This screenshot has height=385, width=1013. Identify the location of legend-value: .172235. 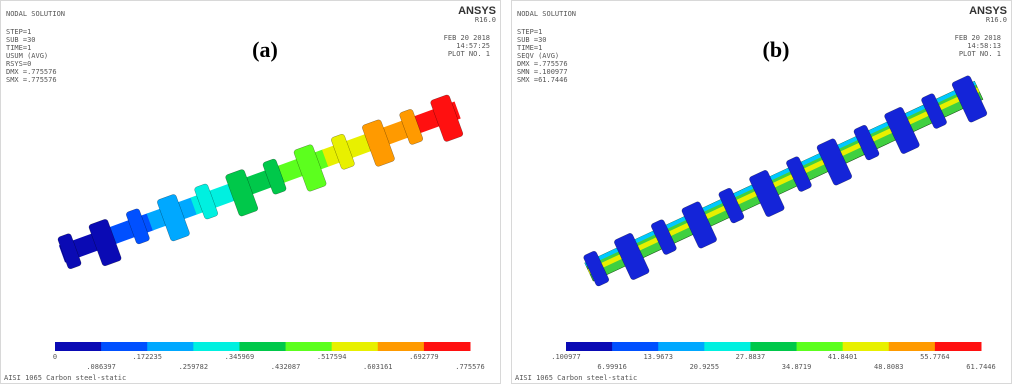
(147, 357).